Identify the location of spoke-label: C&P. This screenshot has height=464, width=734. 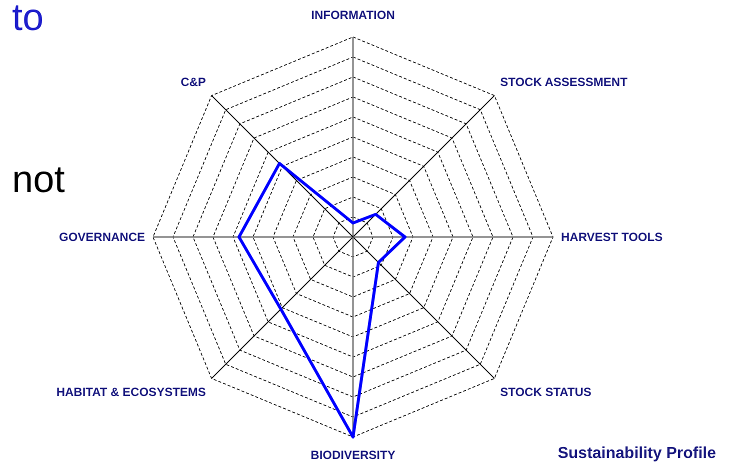
(193, 81).